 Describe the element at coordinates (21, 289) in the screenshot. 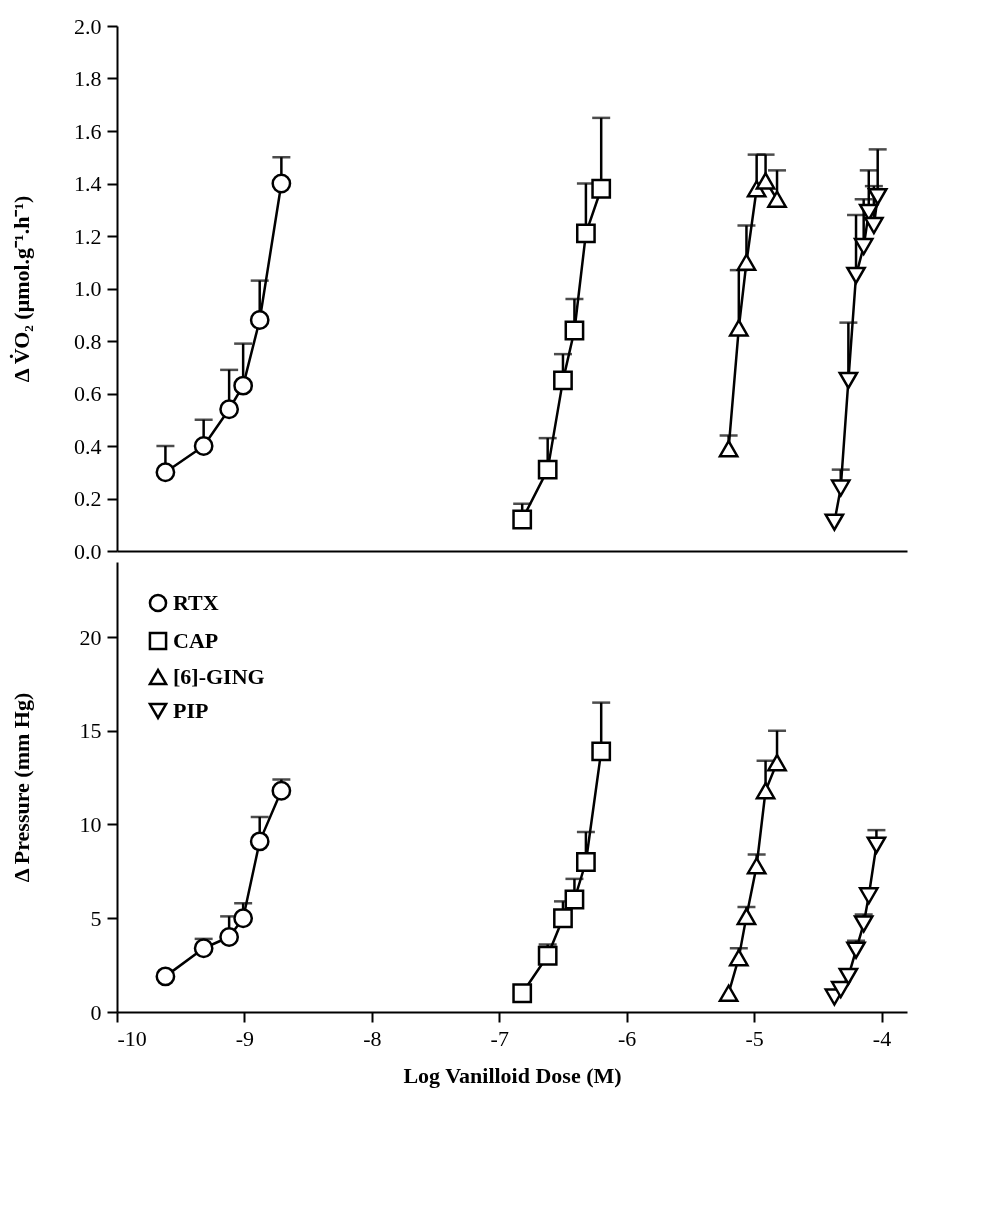

I see `y-axis-title: Δ V̇O₂ (μmol.g⁻¹.h⁻¹)` at that location.